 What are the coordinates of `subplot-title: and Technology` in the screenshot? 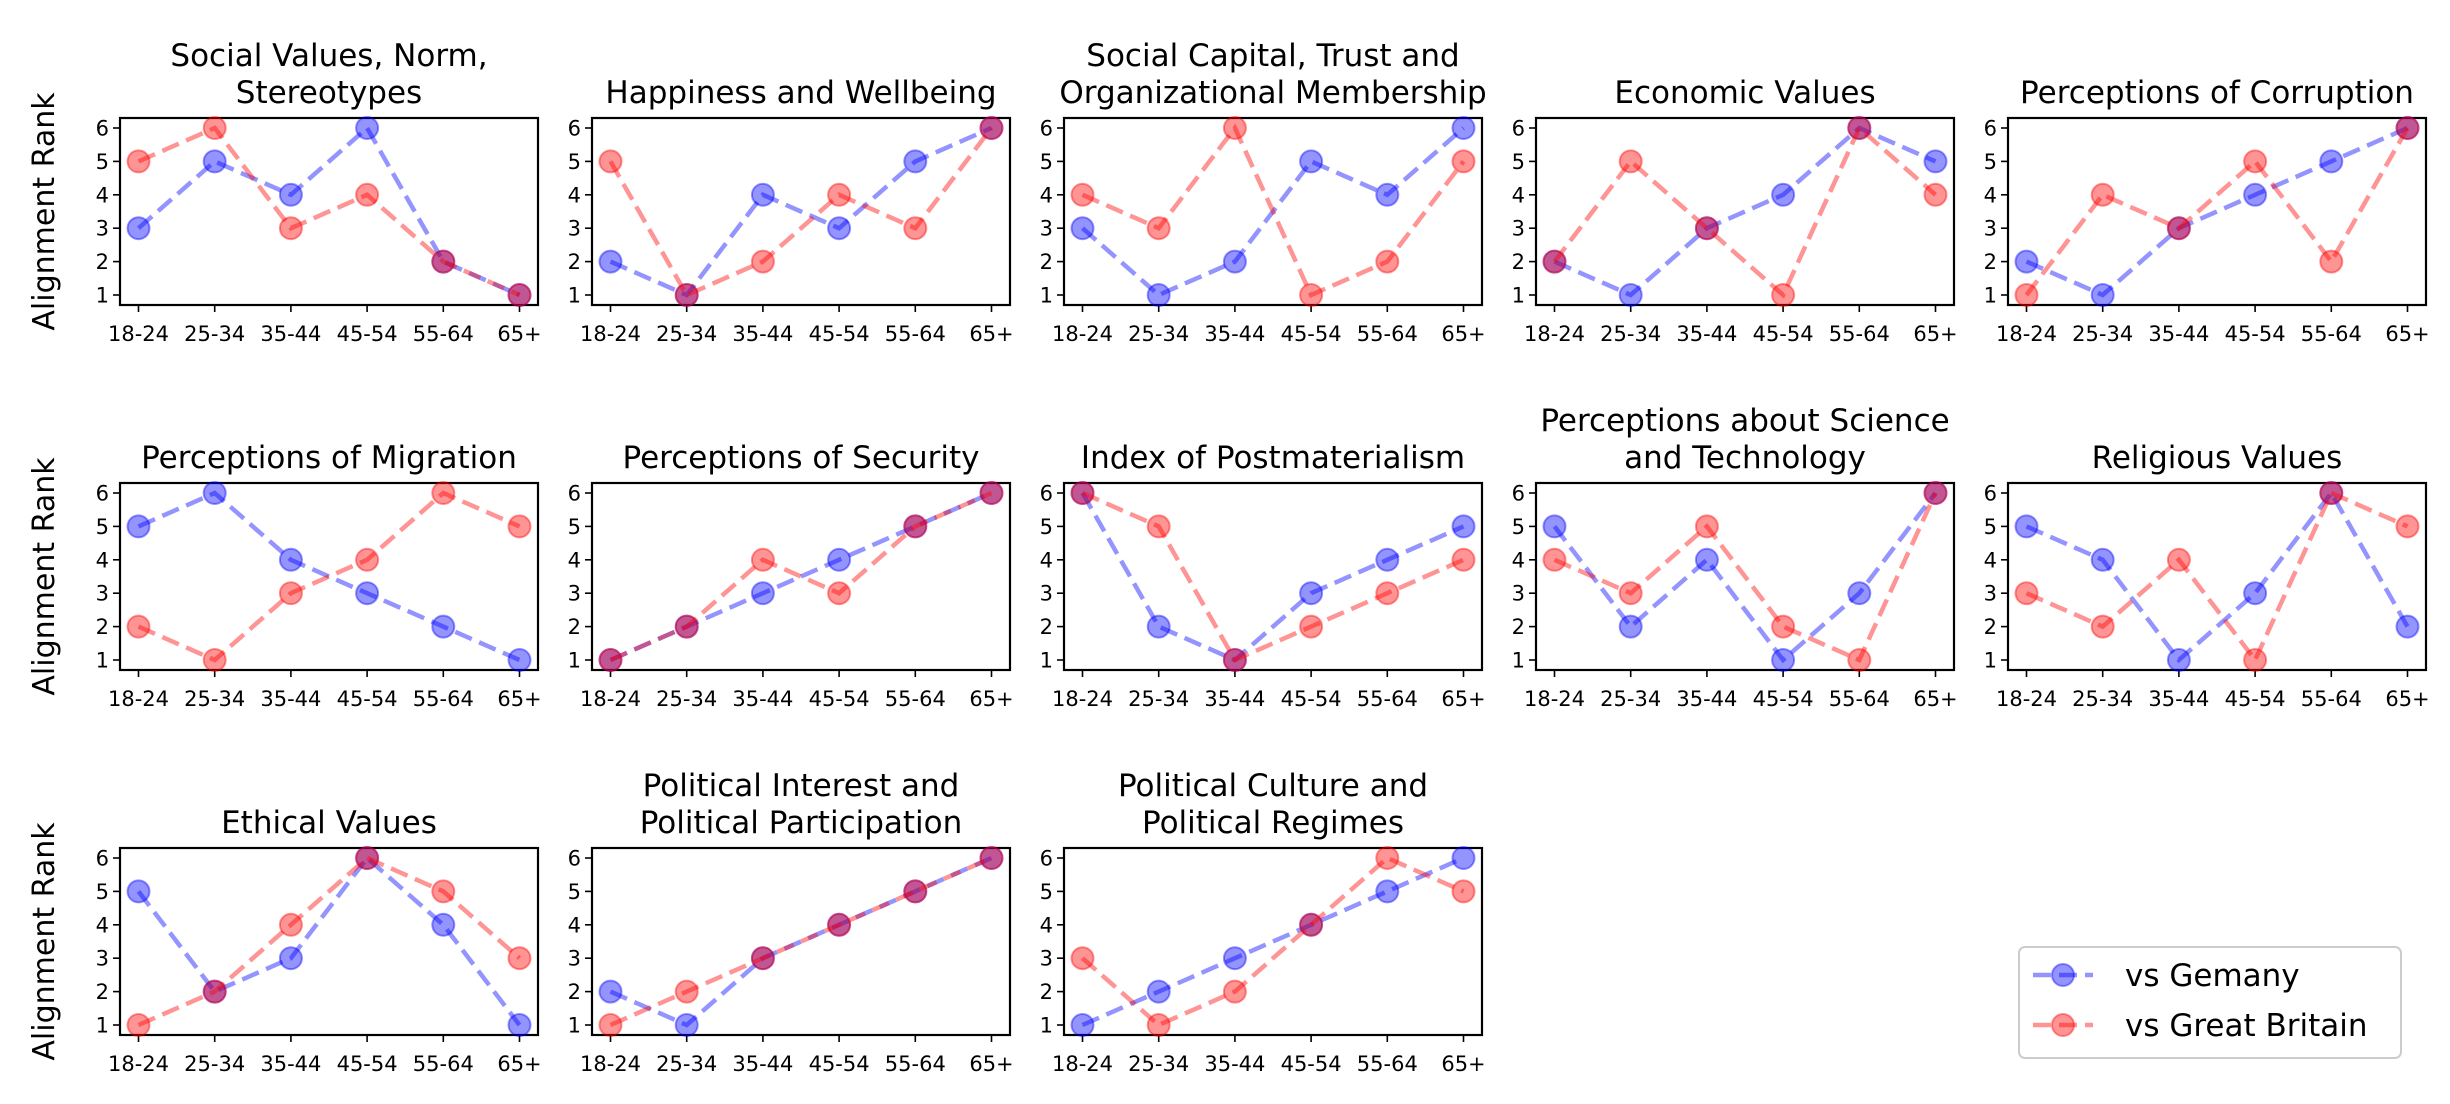 It's located at (1745, 458).